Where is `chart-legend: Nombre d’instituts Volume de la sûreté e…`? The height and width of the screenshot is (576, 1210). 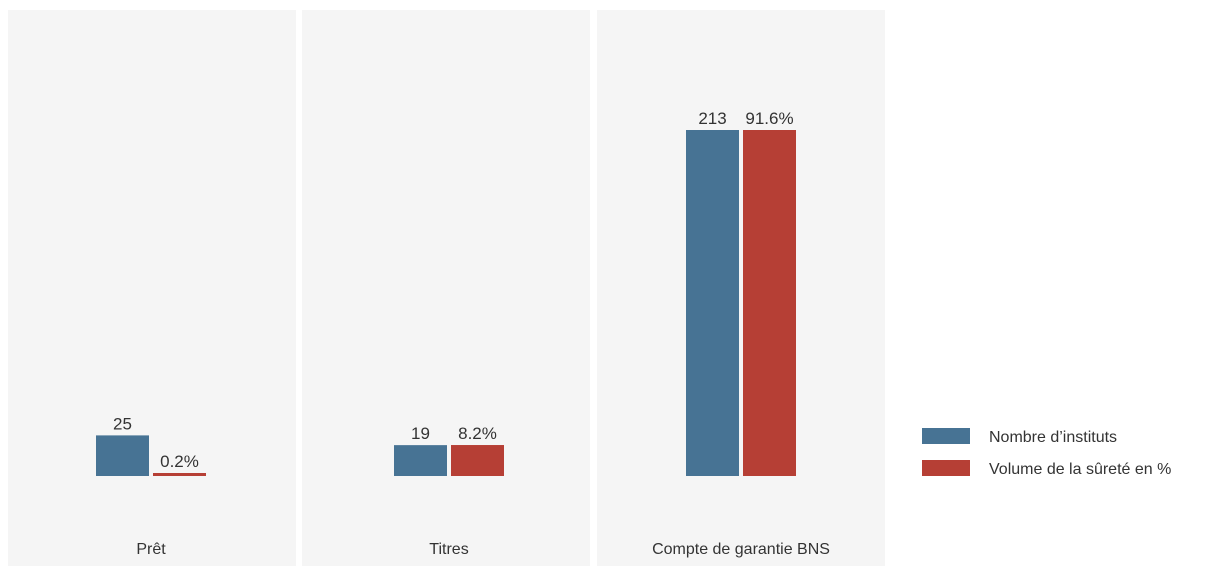
chart-legend: Nombre d’instituts Volume de la sûreté e… is located at coordinates (1046, 453).